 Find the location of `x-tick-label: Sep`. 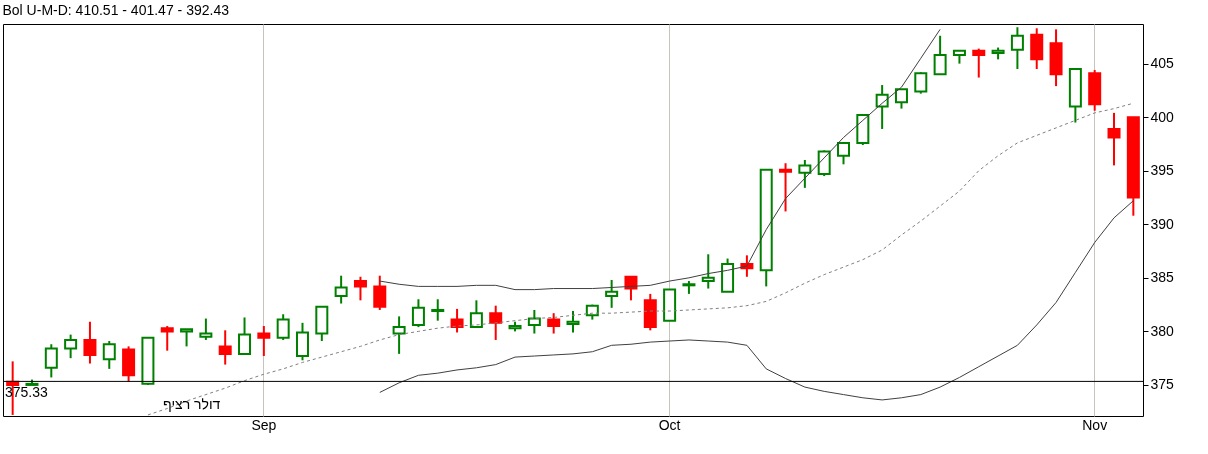

x-tick-label: Sep is located at coordinates (264, 424).